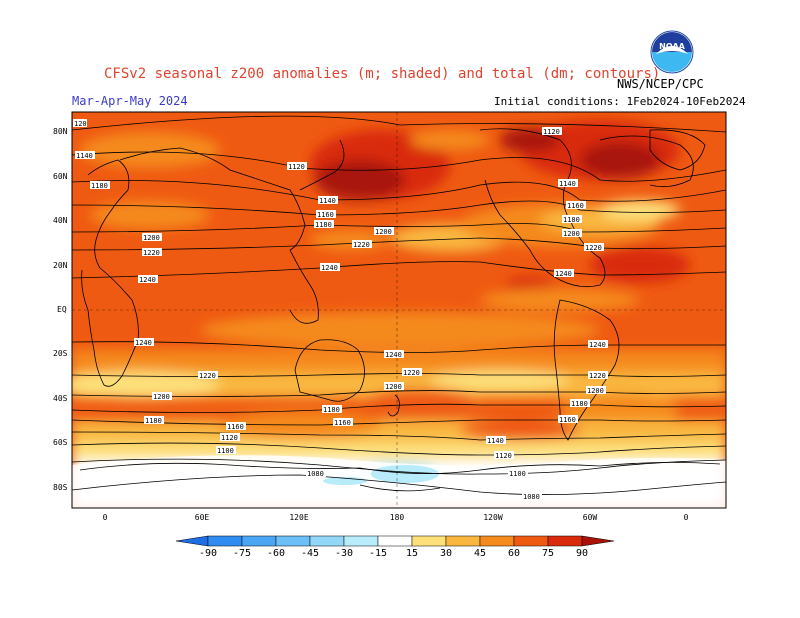 This screenshot has height=618, width=800. What do you see at coordinates (80, 124) in the screenshot?
I see `svg-text: 120` at bounding box center [80, 124].